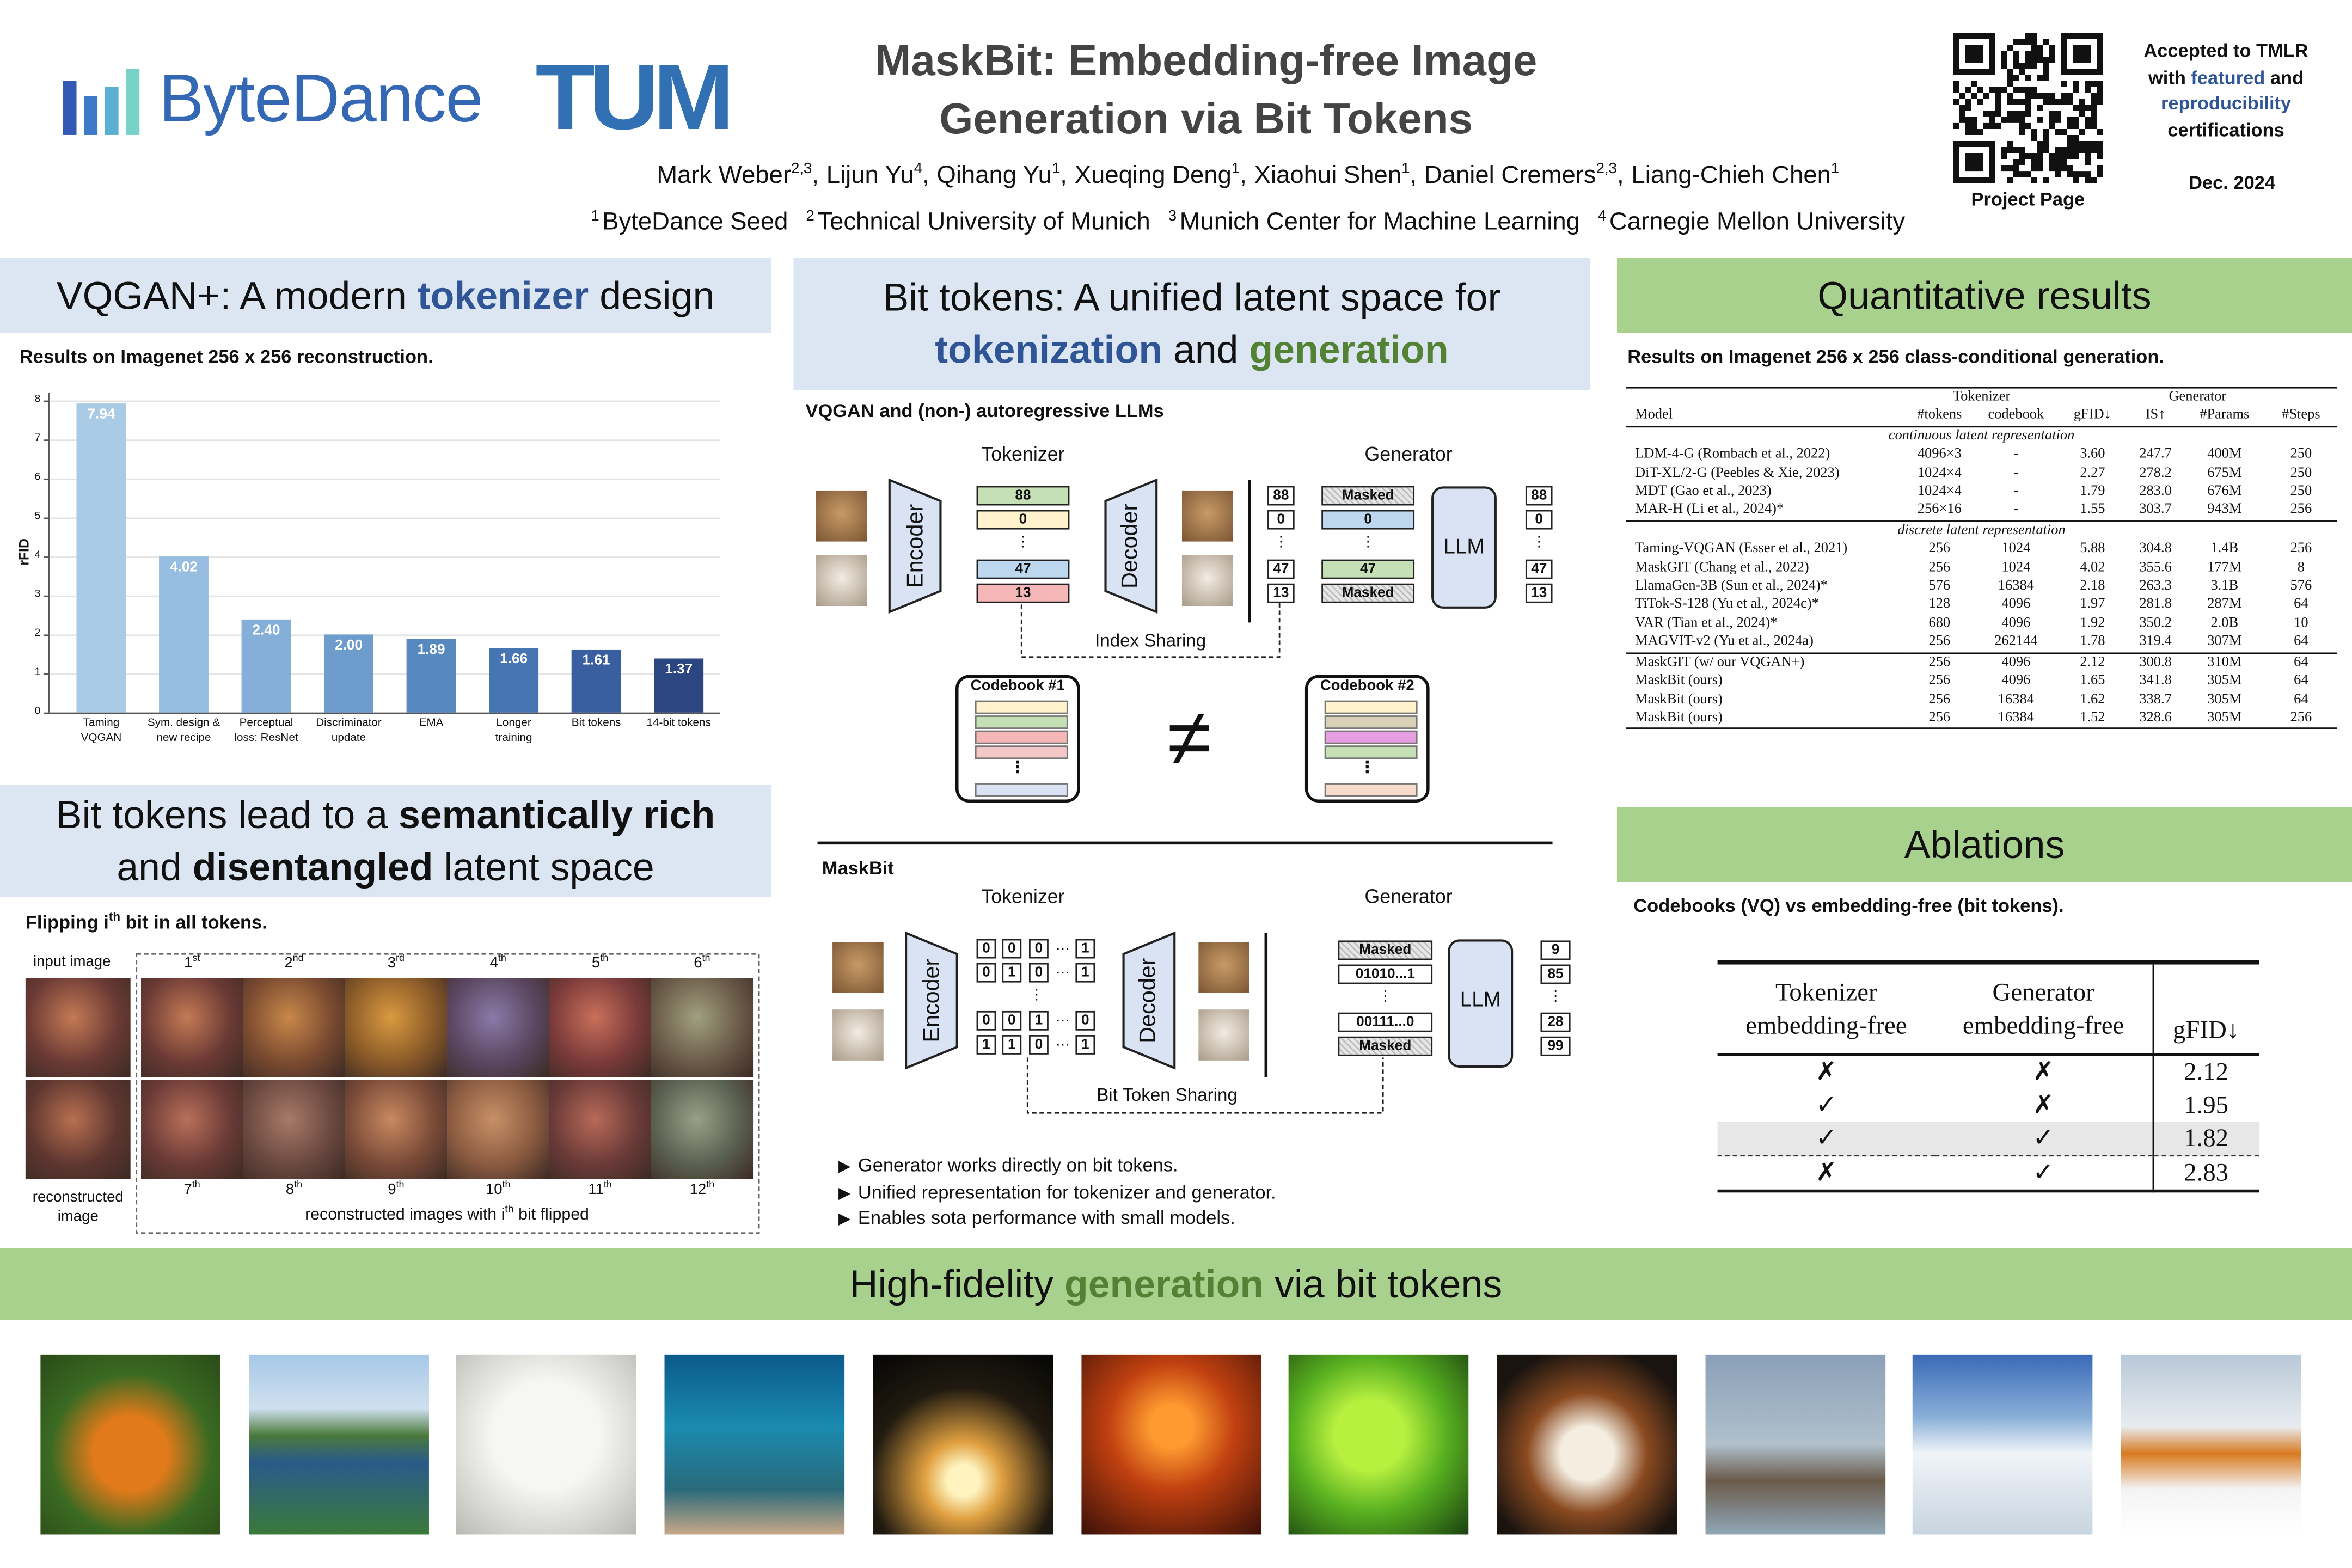 The image size is (2352, 1568). I want to click on flip-frame, so click(448, 1093).